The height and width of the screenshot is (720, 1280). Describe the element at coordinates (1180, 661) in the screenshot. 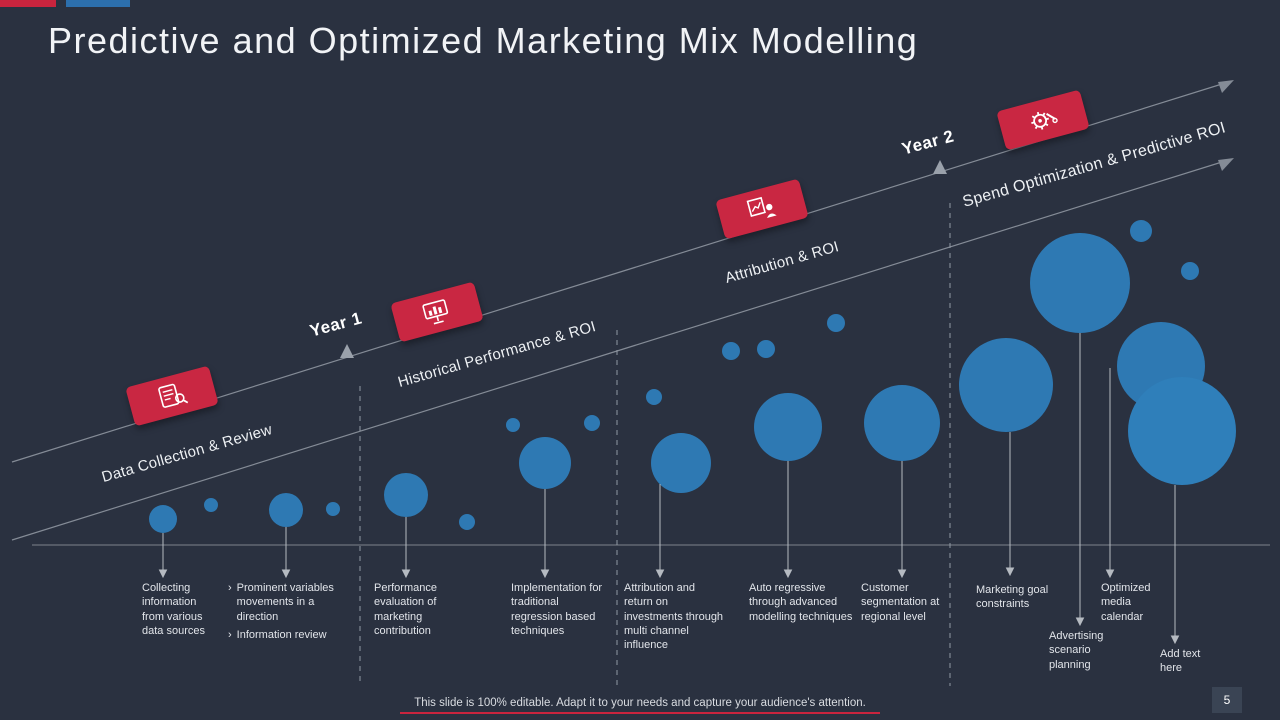

I see `annotation-add-text-placeholder: Add text here` at that location.